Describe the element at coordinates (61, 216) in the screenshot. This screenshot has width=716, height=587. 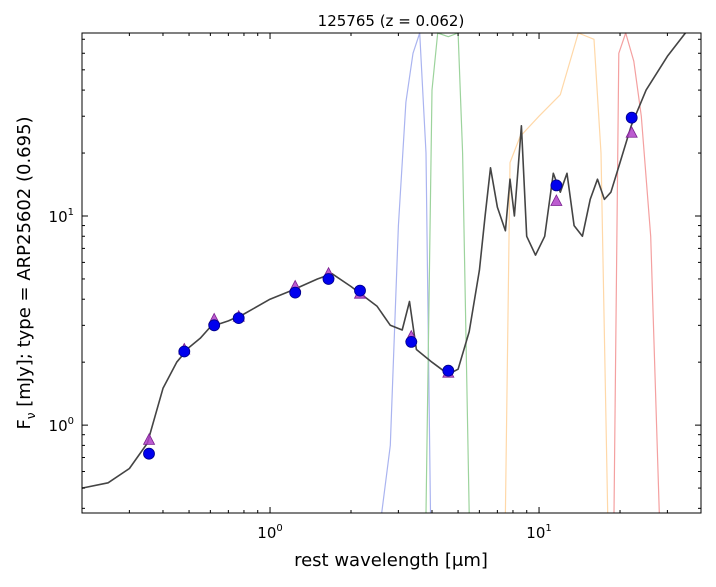
I see `y-tick-label: 10¹` at that location.